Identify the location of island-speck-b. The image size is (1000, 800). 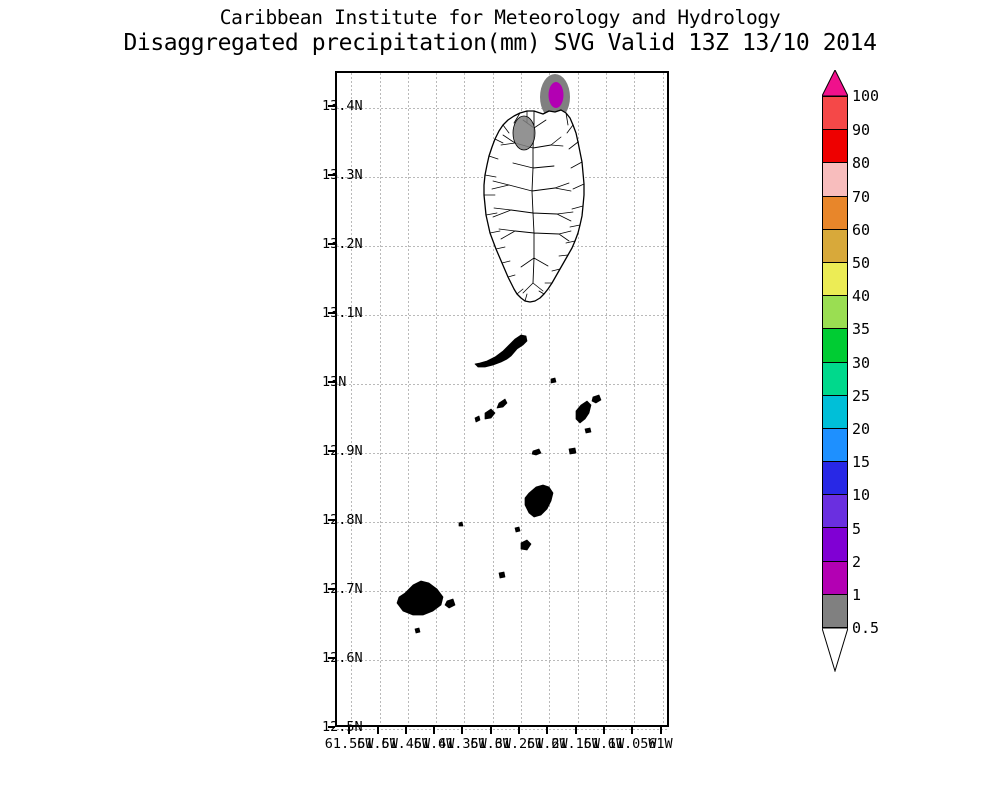
(417, 630).